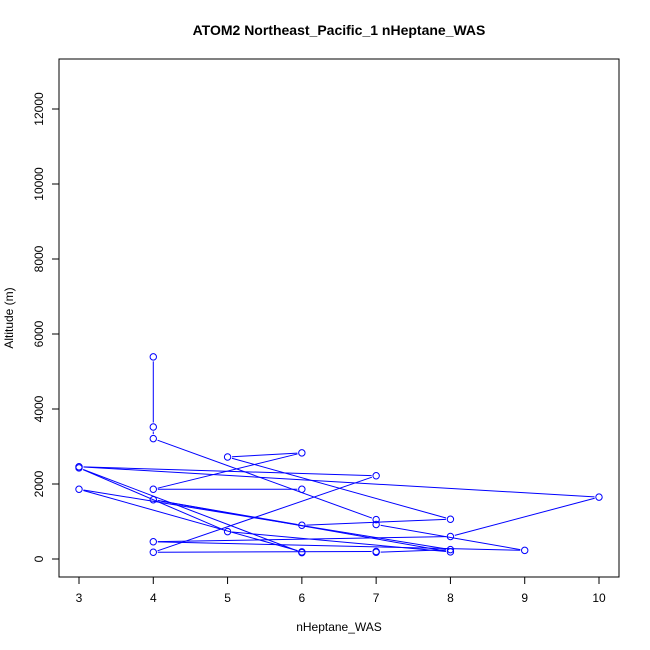 The width and height of the screenshot is (650, 650). What do you see at coordinates (227, 598) in the screenshot?
I see `x-tick-label: 5` at bounding box center [227, 598].